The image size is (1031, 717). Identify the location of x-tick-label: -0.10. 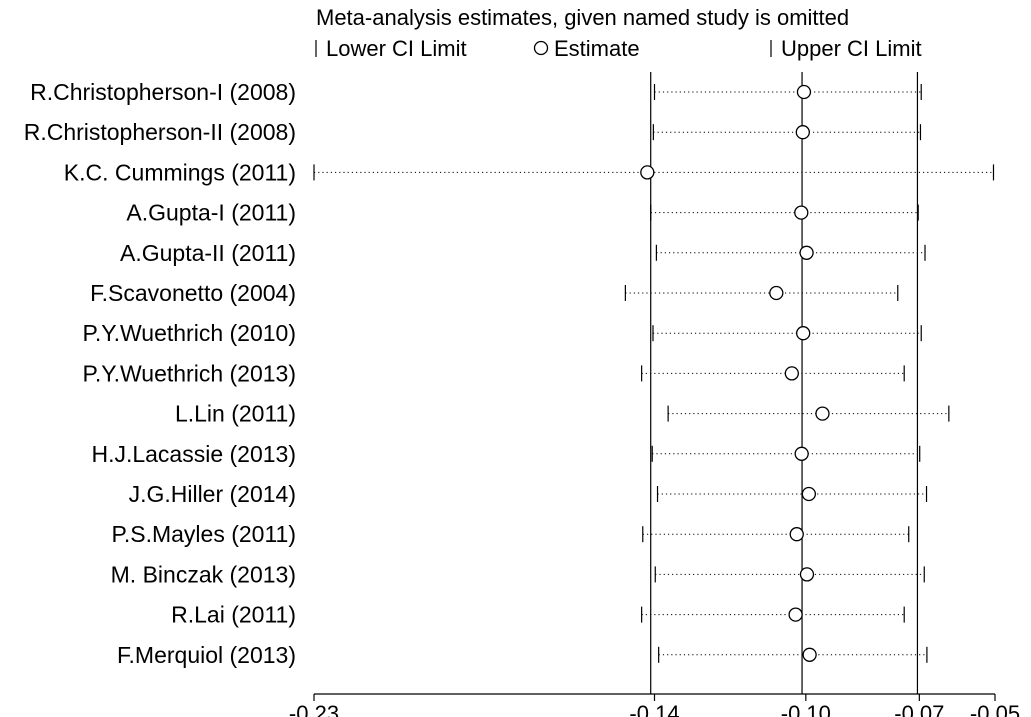
(806, 709).